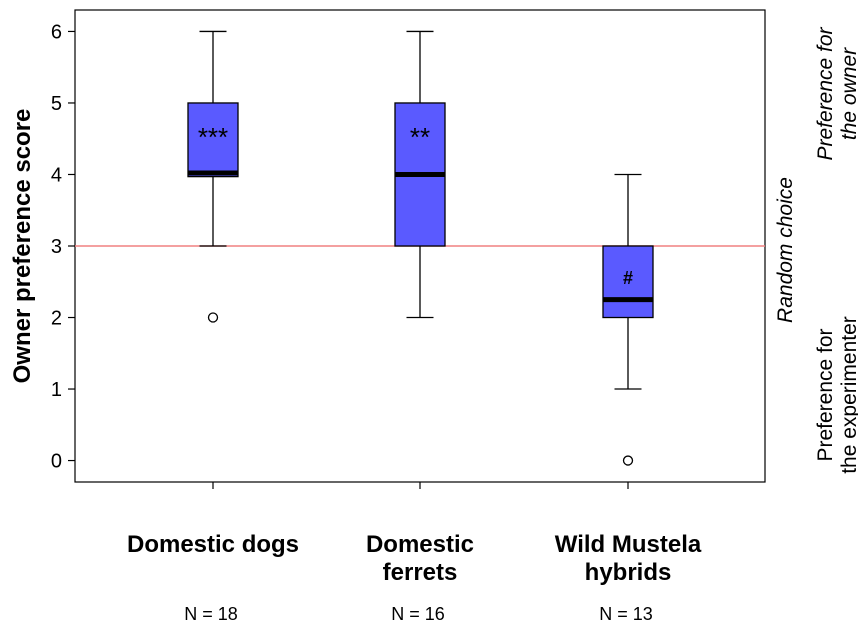 Image resolution: width=858 pixels, height=630 pixels. I want to click on y-axis-label: Owner preference score, so click(22, 246).